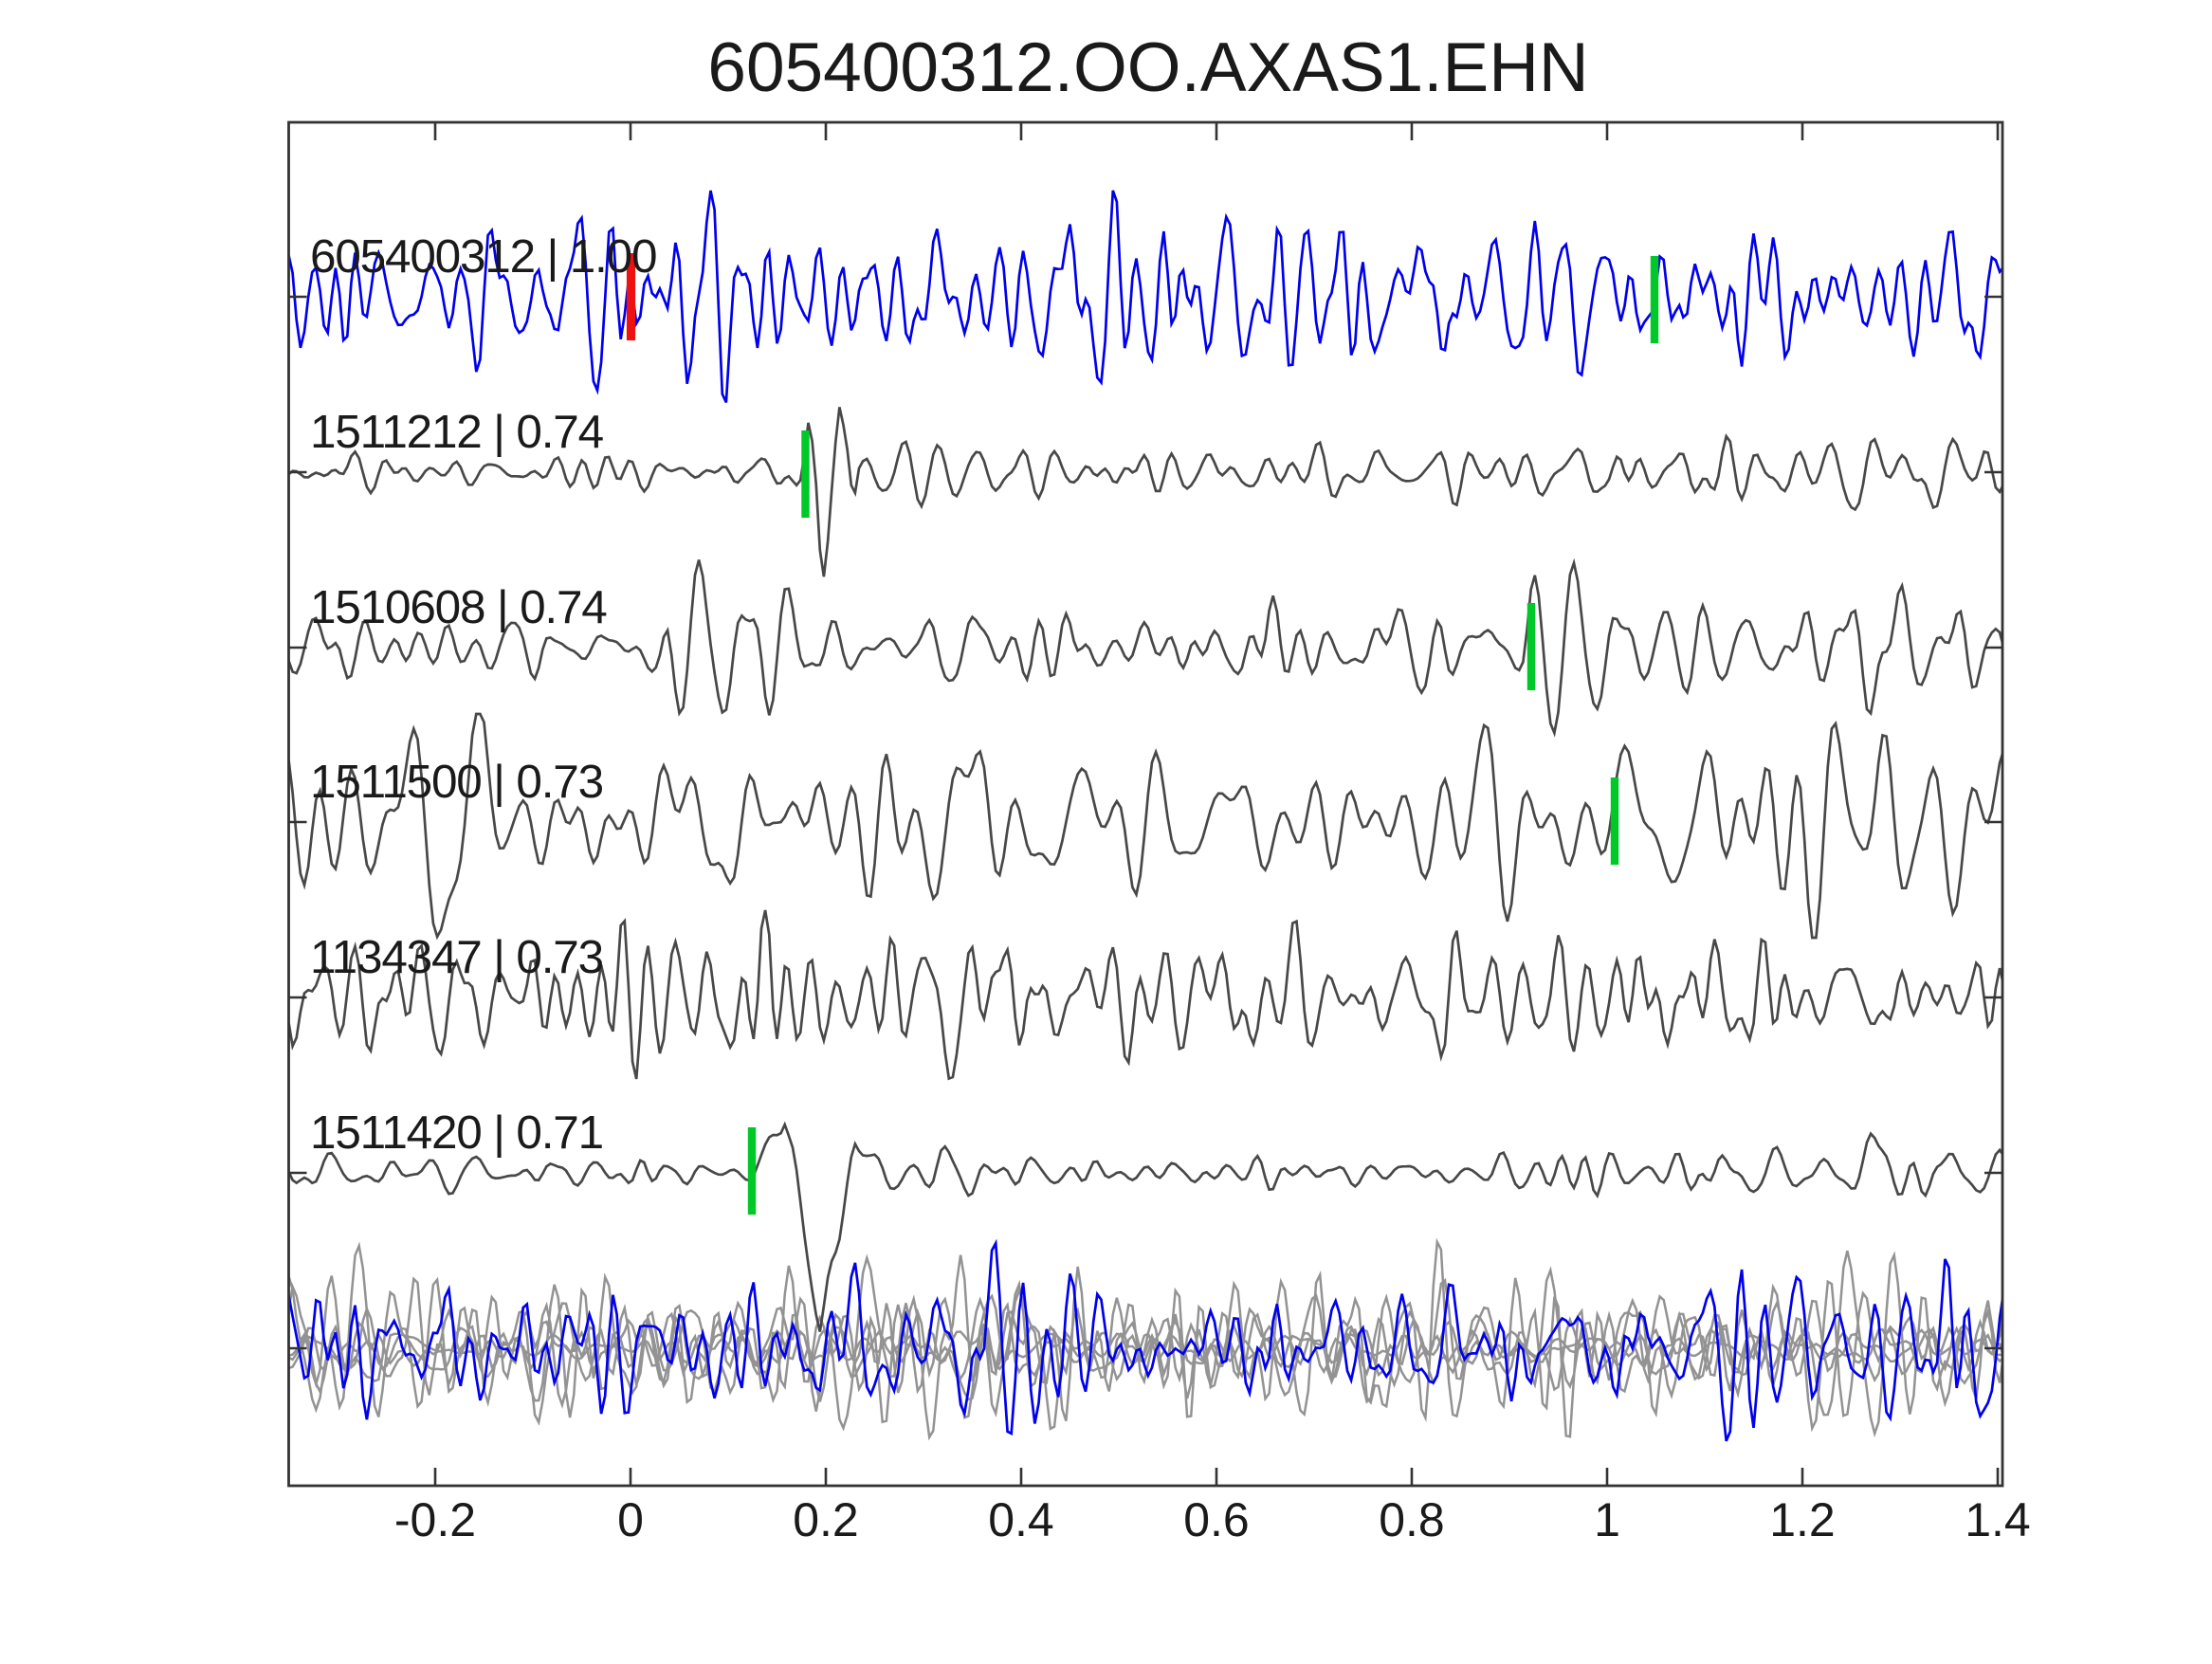  What do you see at coordinates (1607, 1519) in the screenshot?
I see `svg-text: 1` at bounding box center [1607, 1519].